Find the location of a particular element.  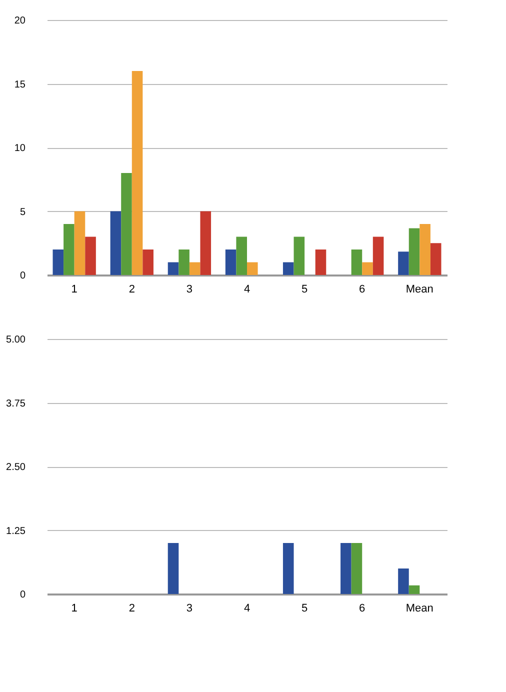

y-tick-label: 1.25 is located at coordinates (16, 531).